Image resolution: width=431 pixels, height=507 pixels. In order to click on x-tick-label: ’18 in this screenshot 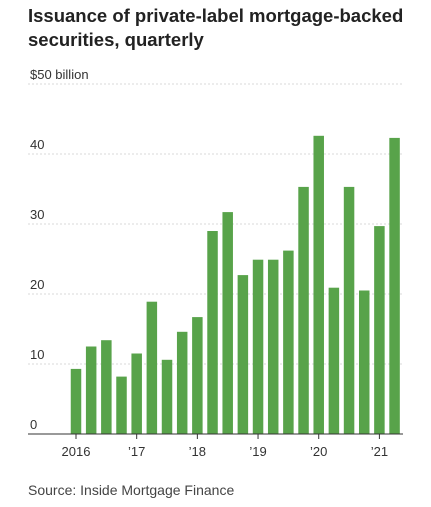, I will do `click(197, 451)`.